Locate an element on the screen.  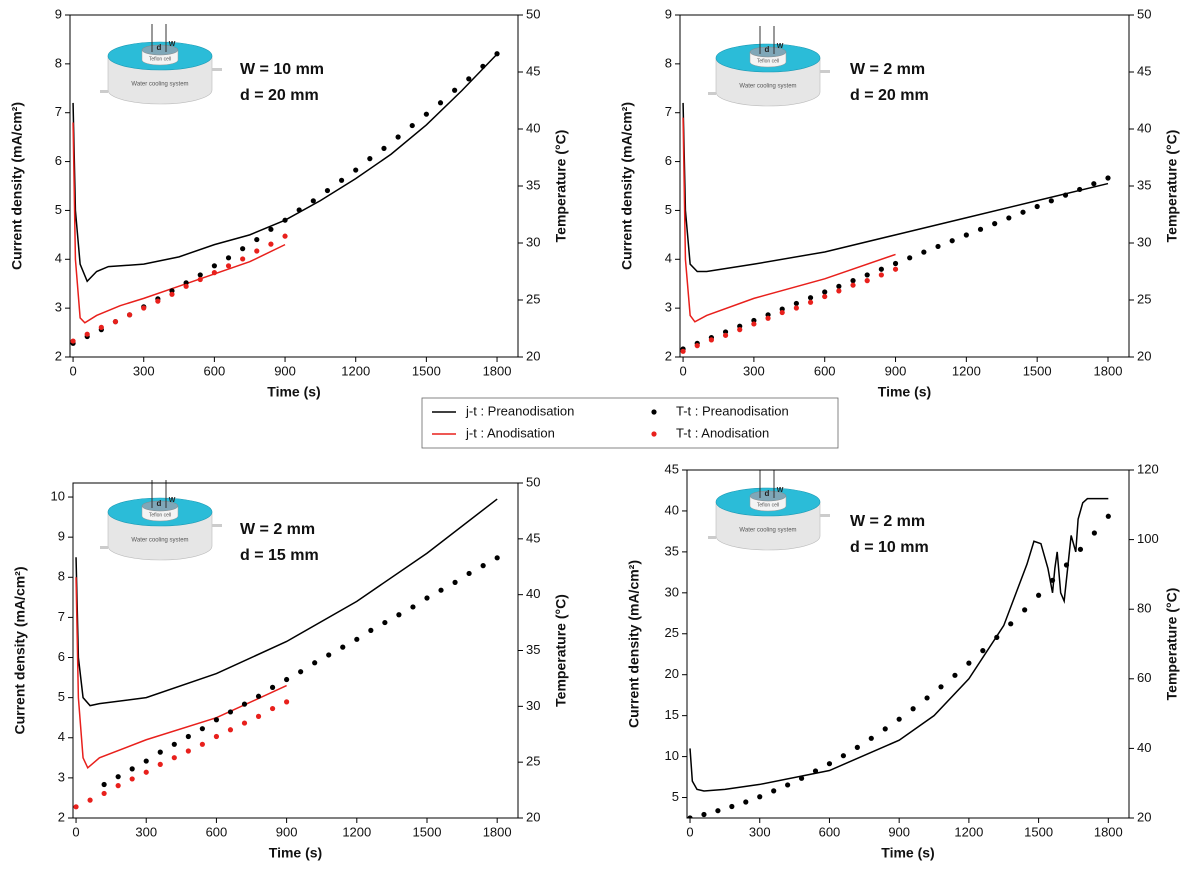
annotation: W = 2 mm is located at coordinates (887, 69).